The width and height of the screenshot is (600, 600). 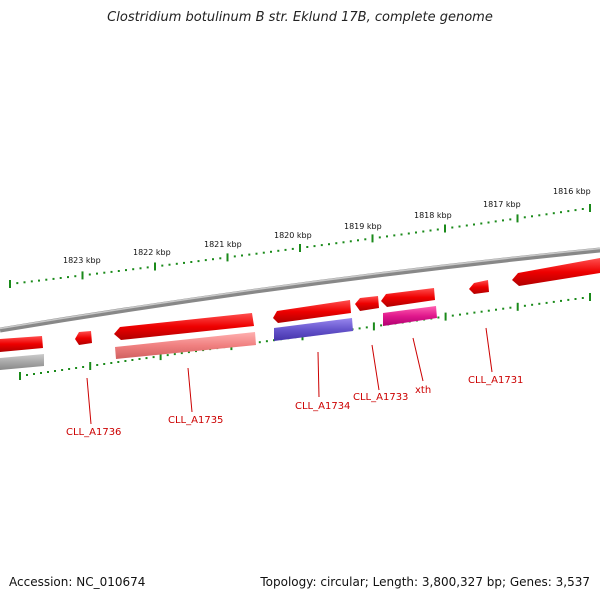 I want to click on gene-CLL_A1735-rev, so click(x=185, y=345).